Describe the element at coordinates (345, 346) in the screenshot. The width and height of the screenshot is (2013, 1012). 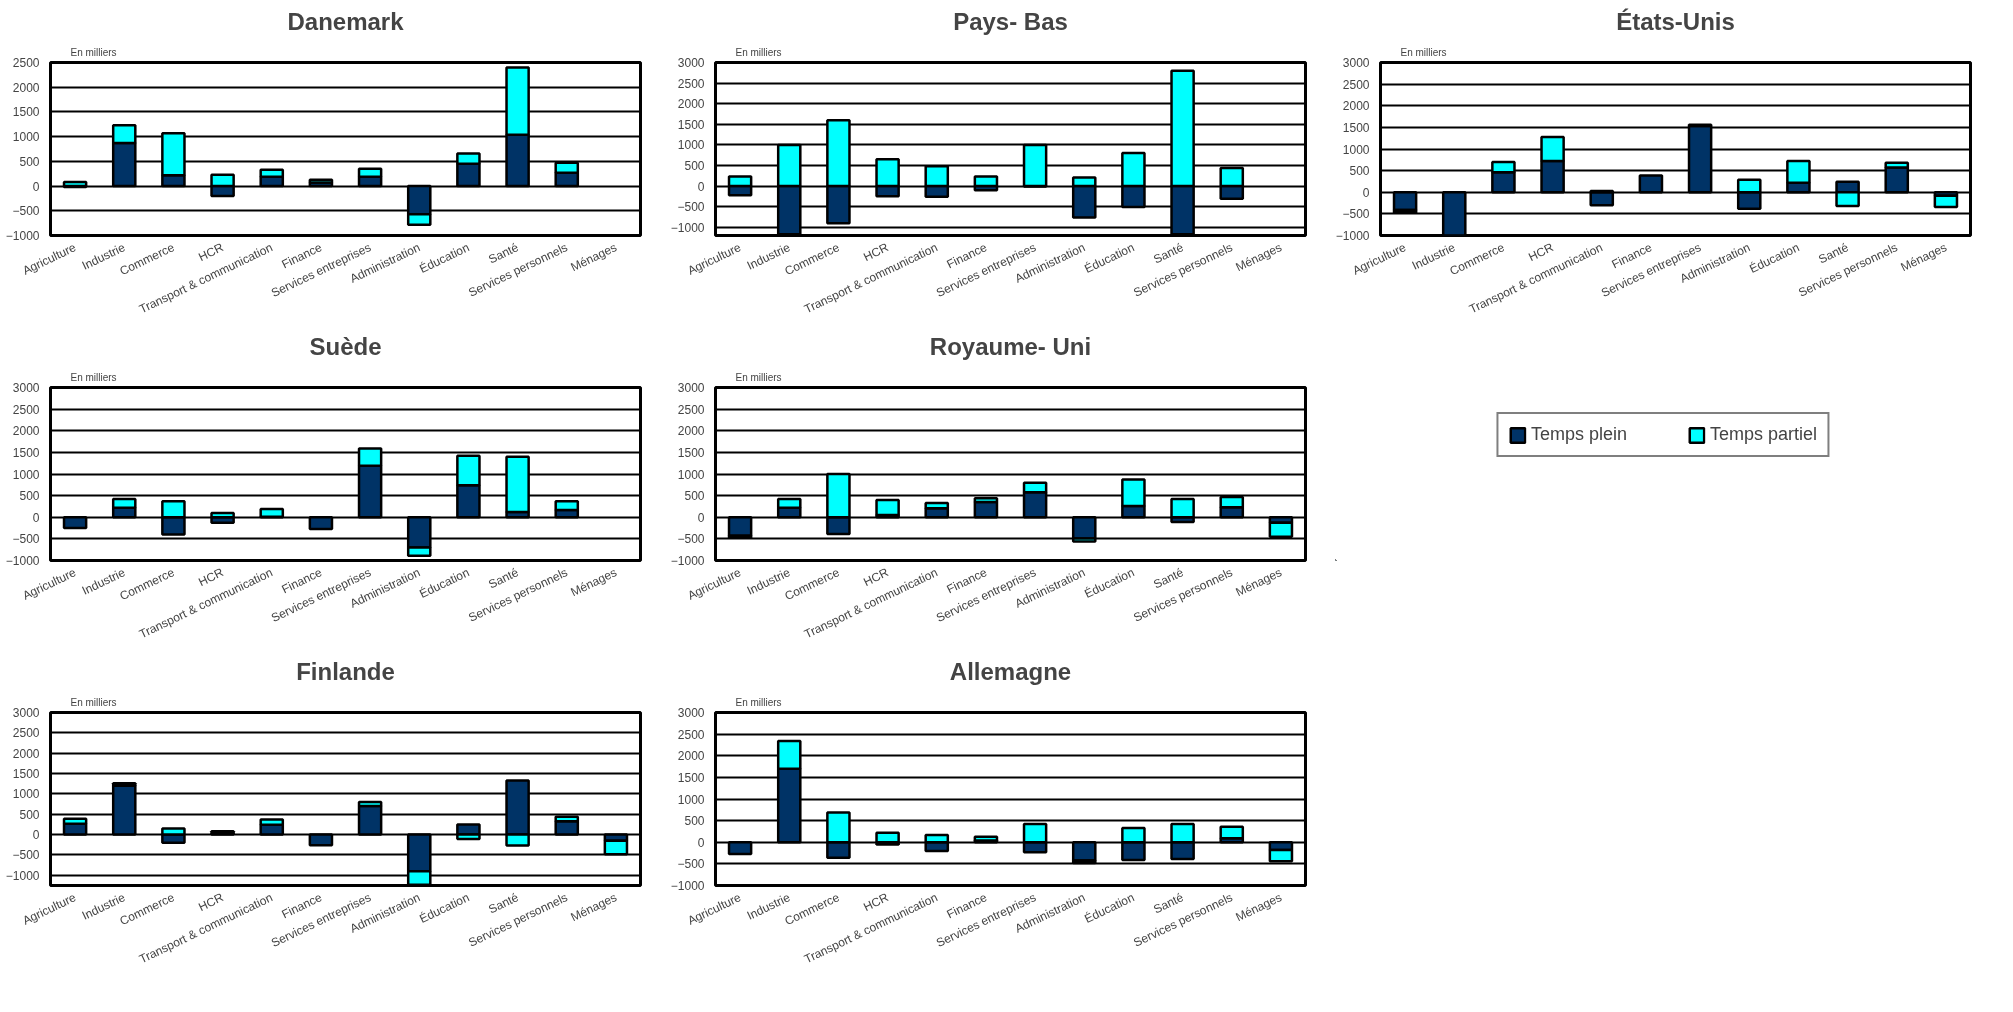
I see `chart-title: Suède` at that location.